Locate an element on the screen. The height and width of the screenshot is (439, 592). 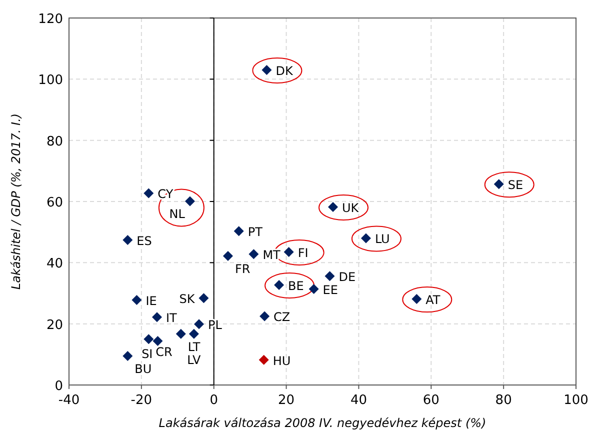
annotation: LT is located at coordinates (194, 347).